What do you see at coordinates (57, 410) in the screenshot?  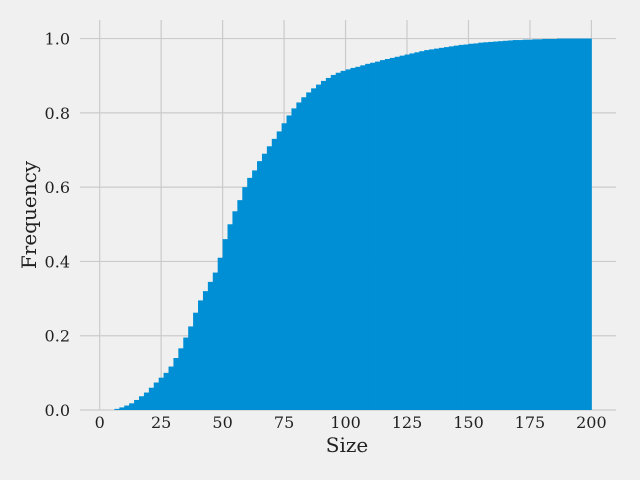 I see `y-tick-label: 0.0` at bounding box center [57, 410].